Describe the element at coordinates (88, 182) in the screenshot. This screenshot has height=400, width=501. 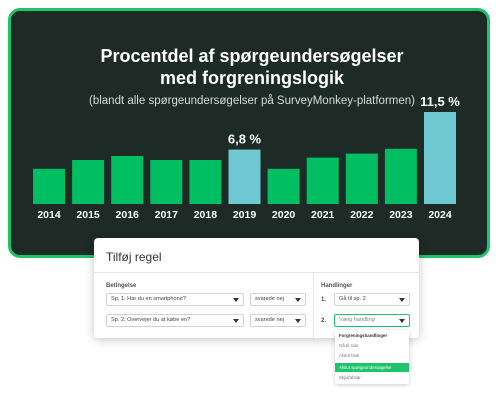
I see `bar-2015` at that location.